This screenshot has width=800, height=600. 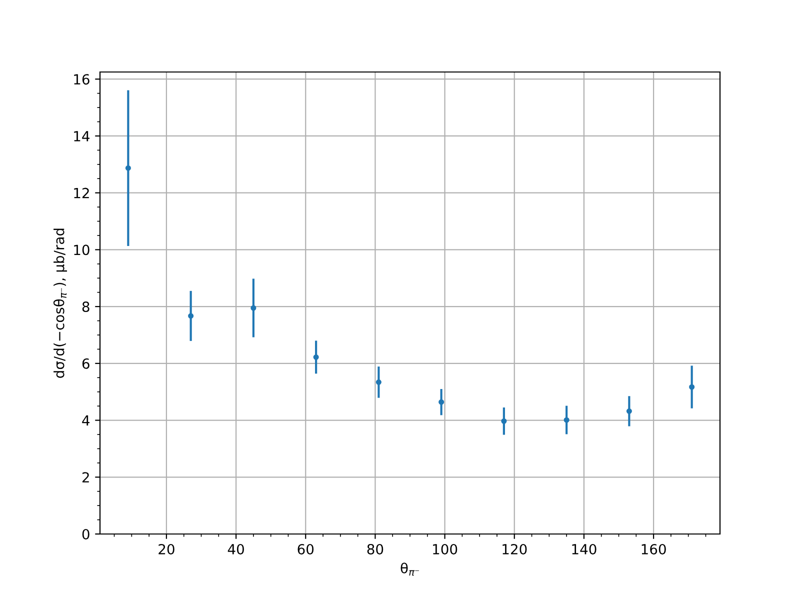 I want to click on y-tick-label: 8, so click(x=86, y=307).